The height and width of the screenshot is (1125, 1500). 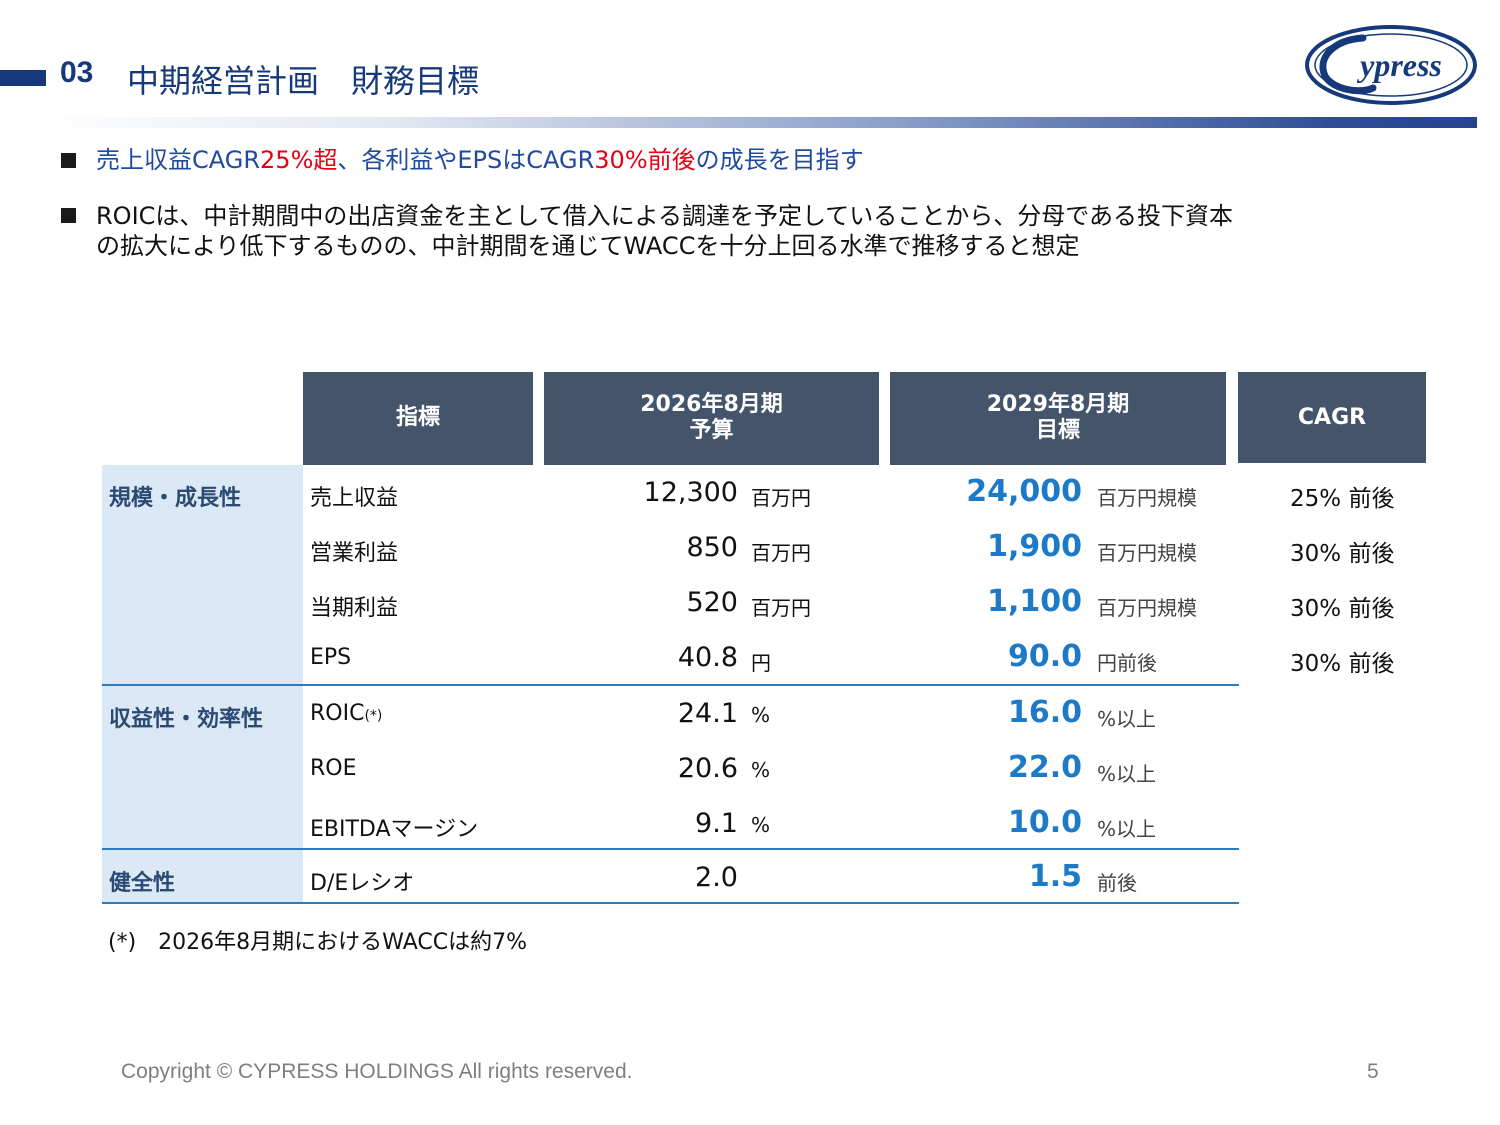 I want to click on category-scale-label: 規模・成長性, so click(x=175, y=498).